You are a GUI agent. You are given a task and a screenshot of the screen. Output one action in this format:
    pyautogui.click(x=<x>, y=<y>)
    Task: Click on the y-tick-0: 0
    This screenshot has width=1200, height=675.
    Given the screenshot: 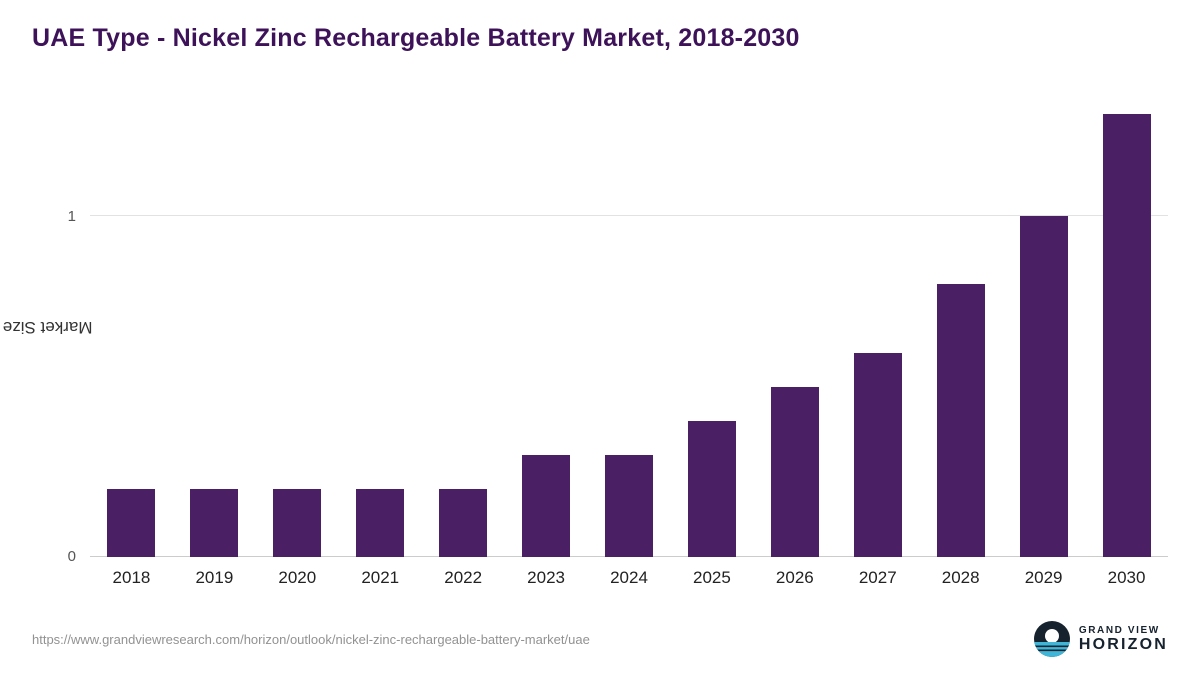 What is the action you would take?
    pyautogui.click(x=71, y=556)
    